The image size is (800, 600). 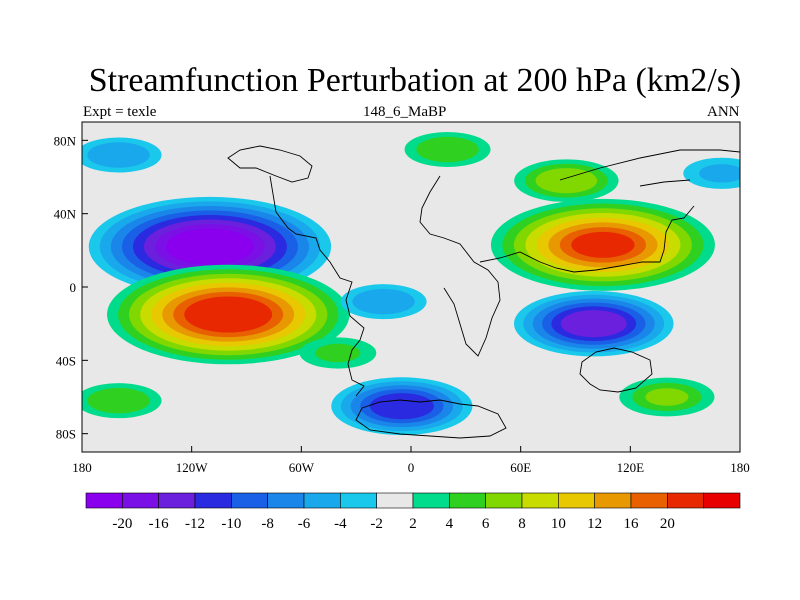 What do you see at coordinates (632, 524) in the screenshot?
I see `colorbar-label: 16` at bounding box center [632, 524].